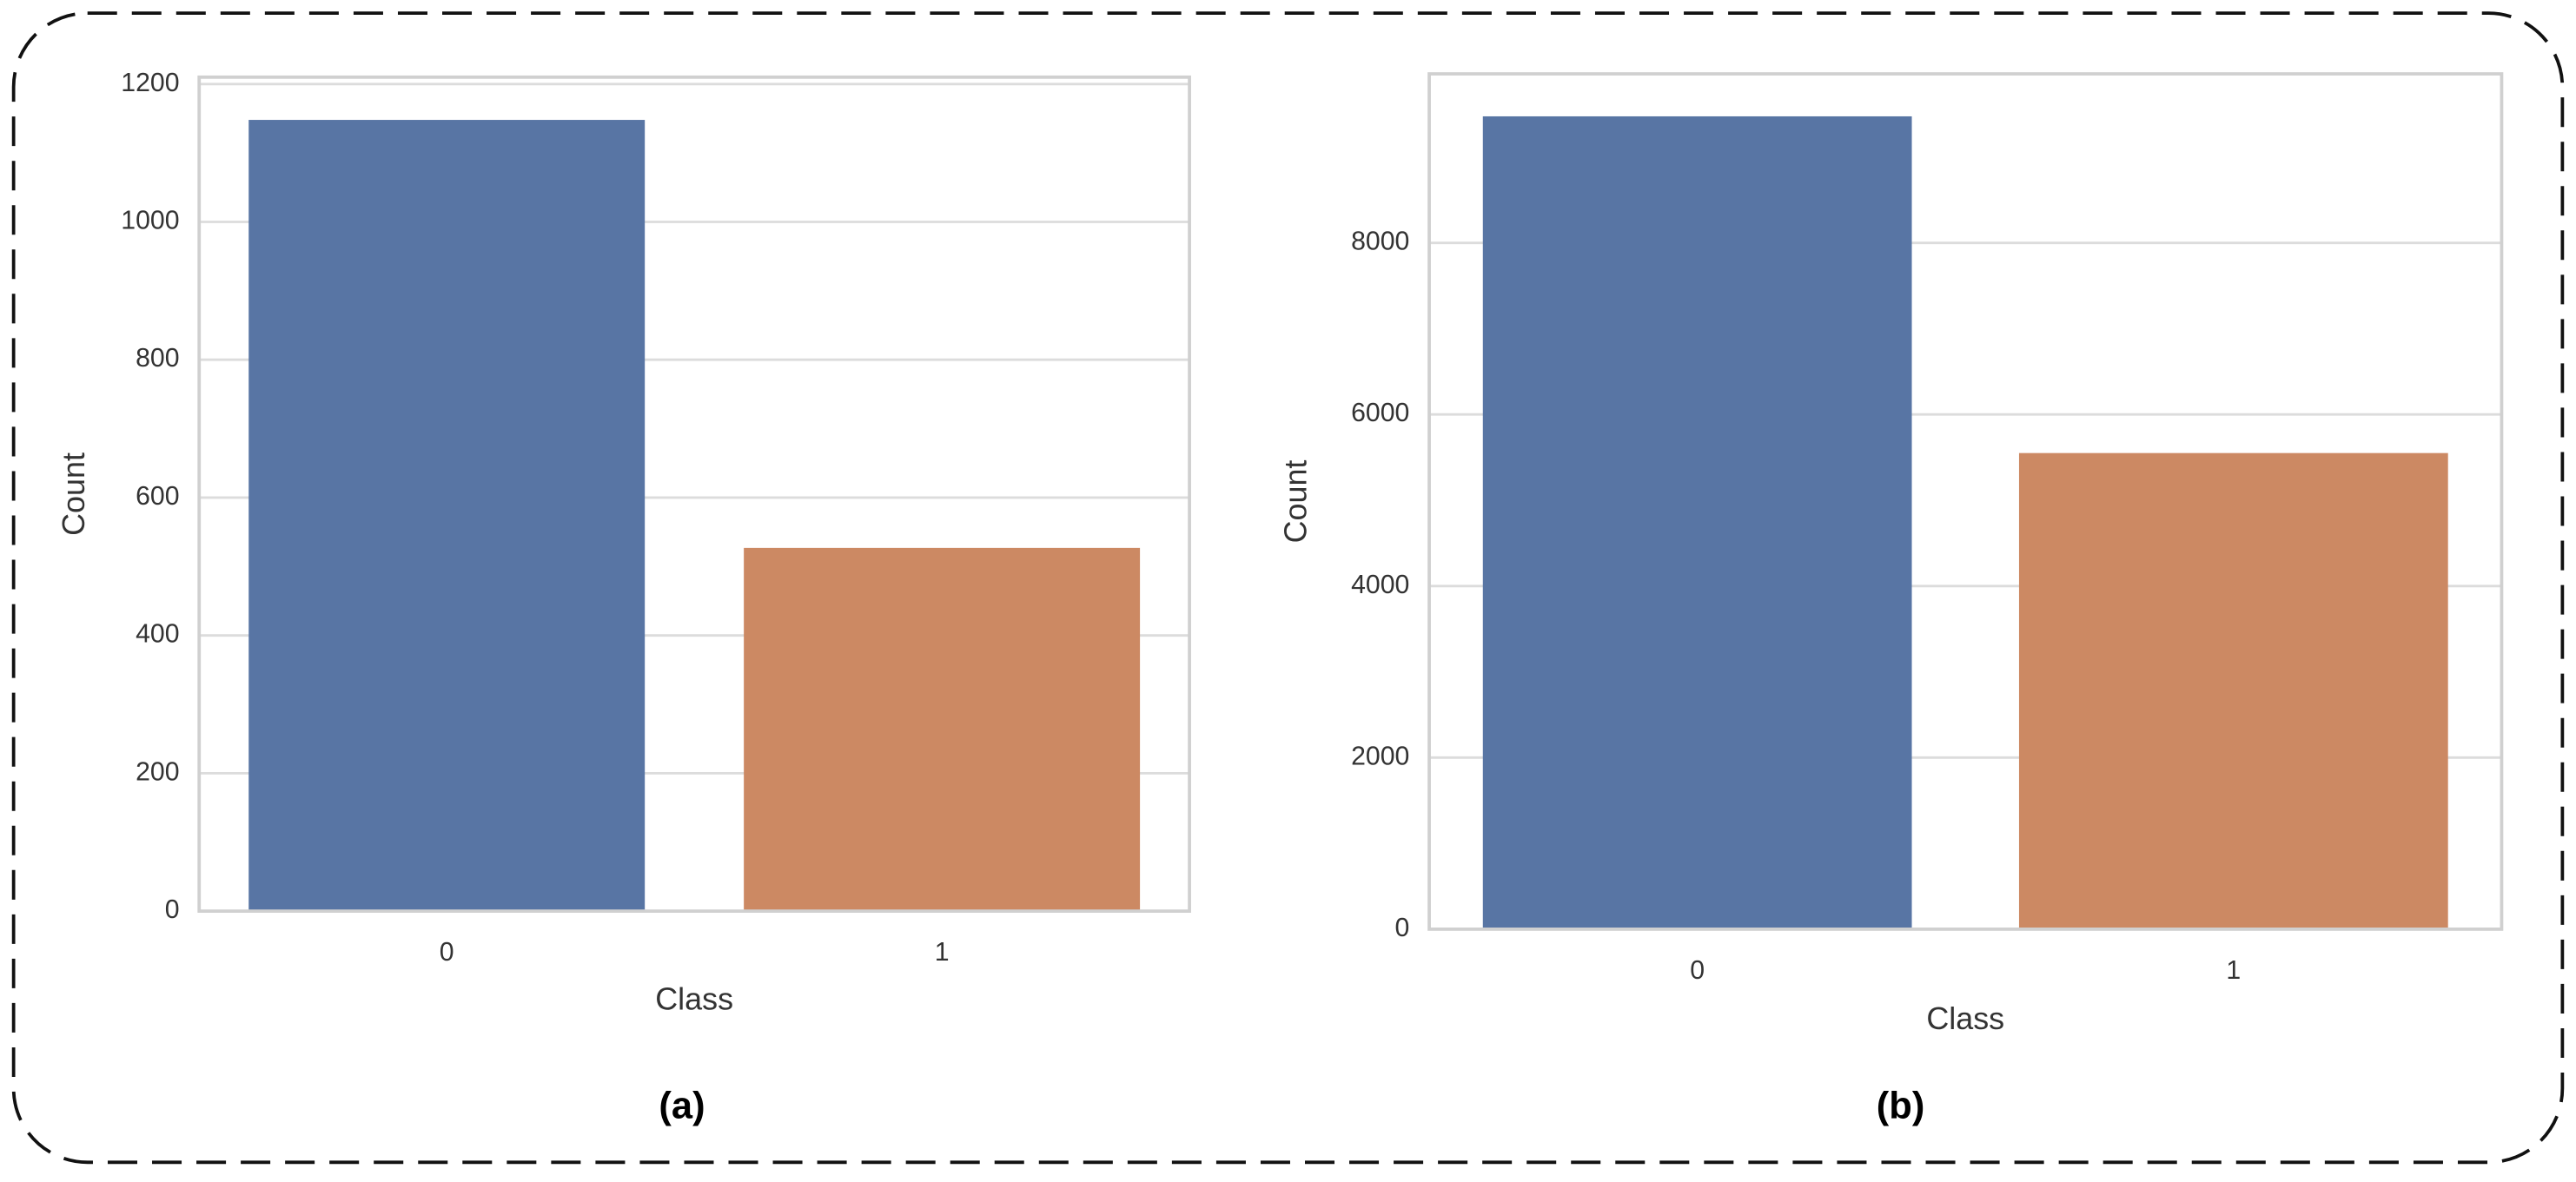  Describe the element at coordinates (682, 1105) in the screenshot. I see `caption: (a)` at that location.